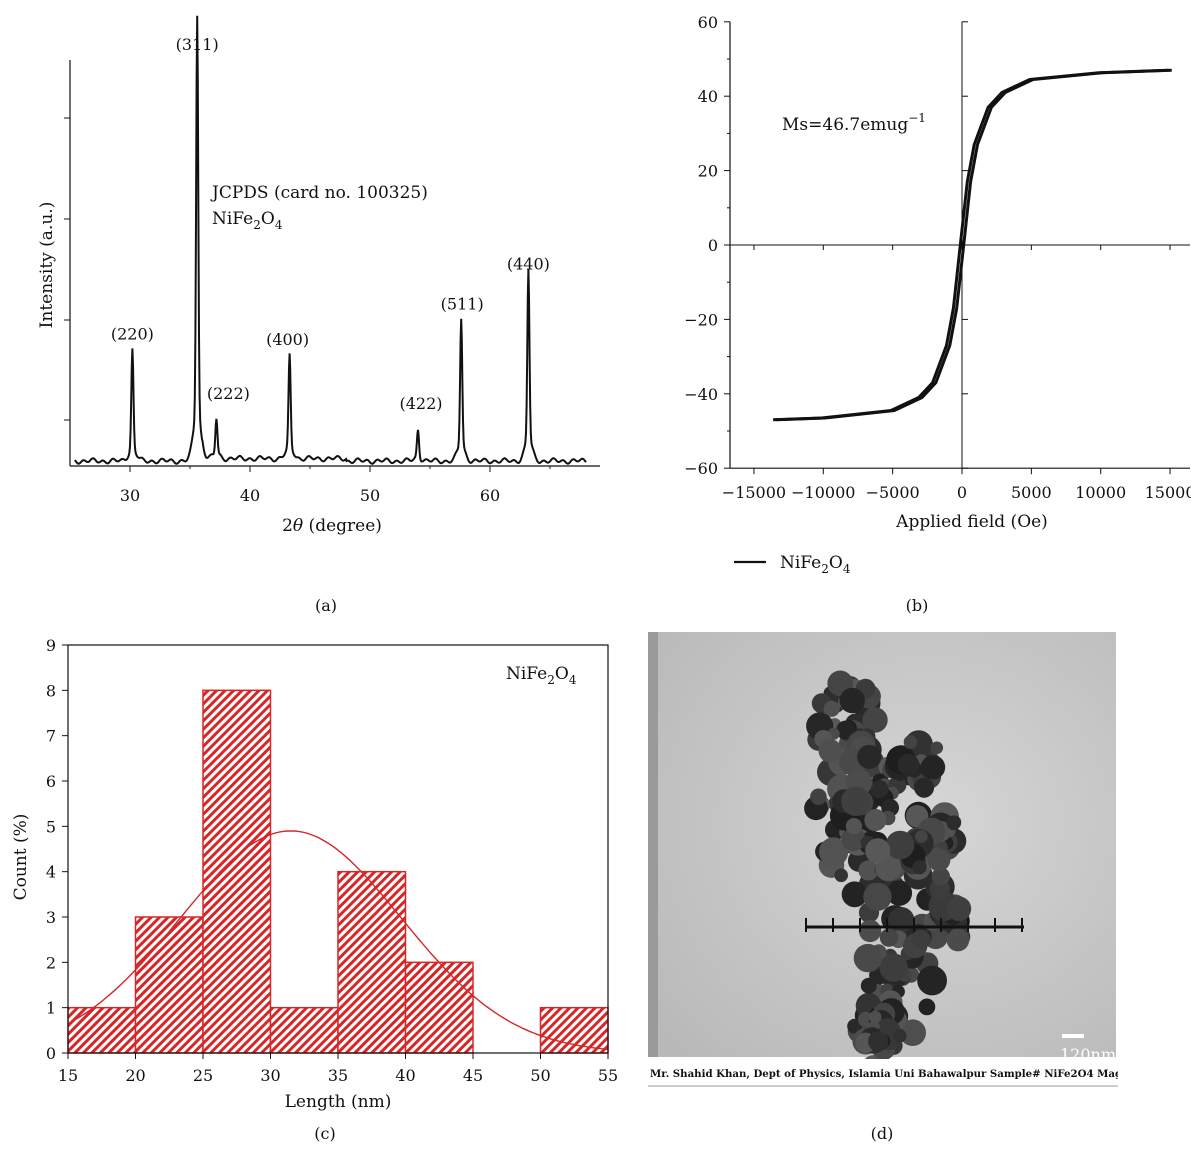  What do you see at coordinates (1031, 492) in the screenshot?
I see `hysteresis-x-tick-label: 5000` at bounding box center [1031, 492].